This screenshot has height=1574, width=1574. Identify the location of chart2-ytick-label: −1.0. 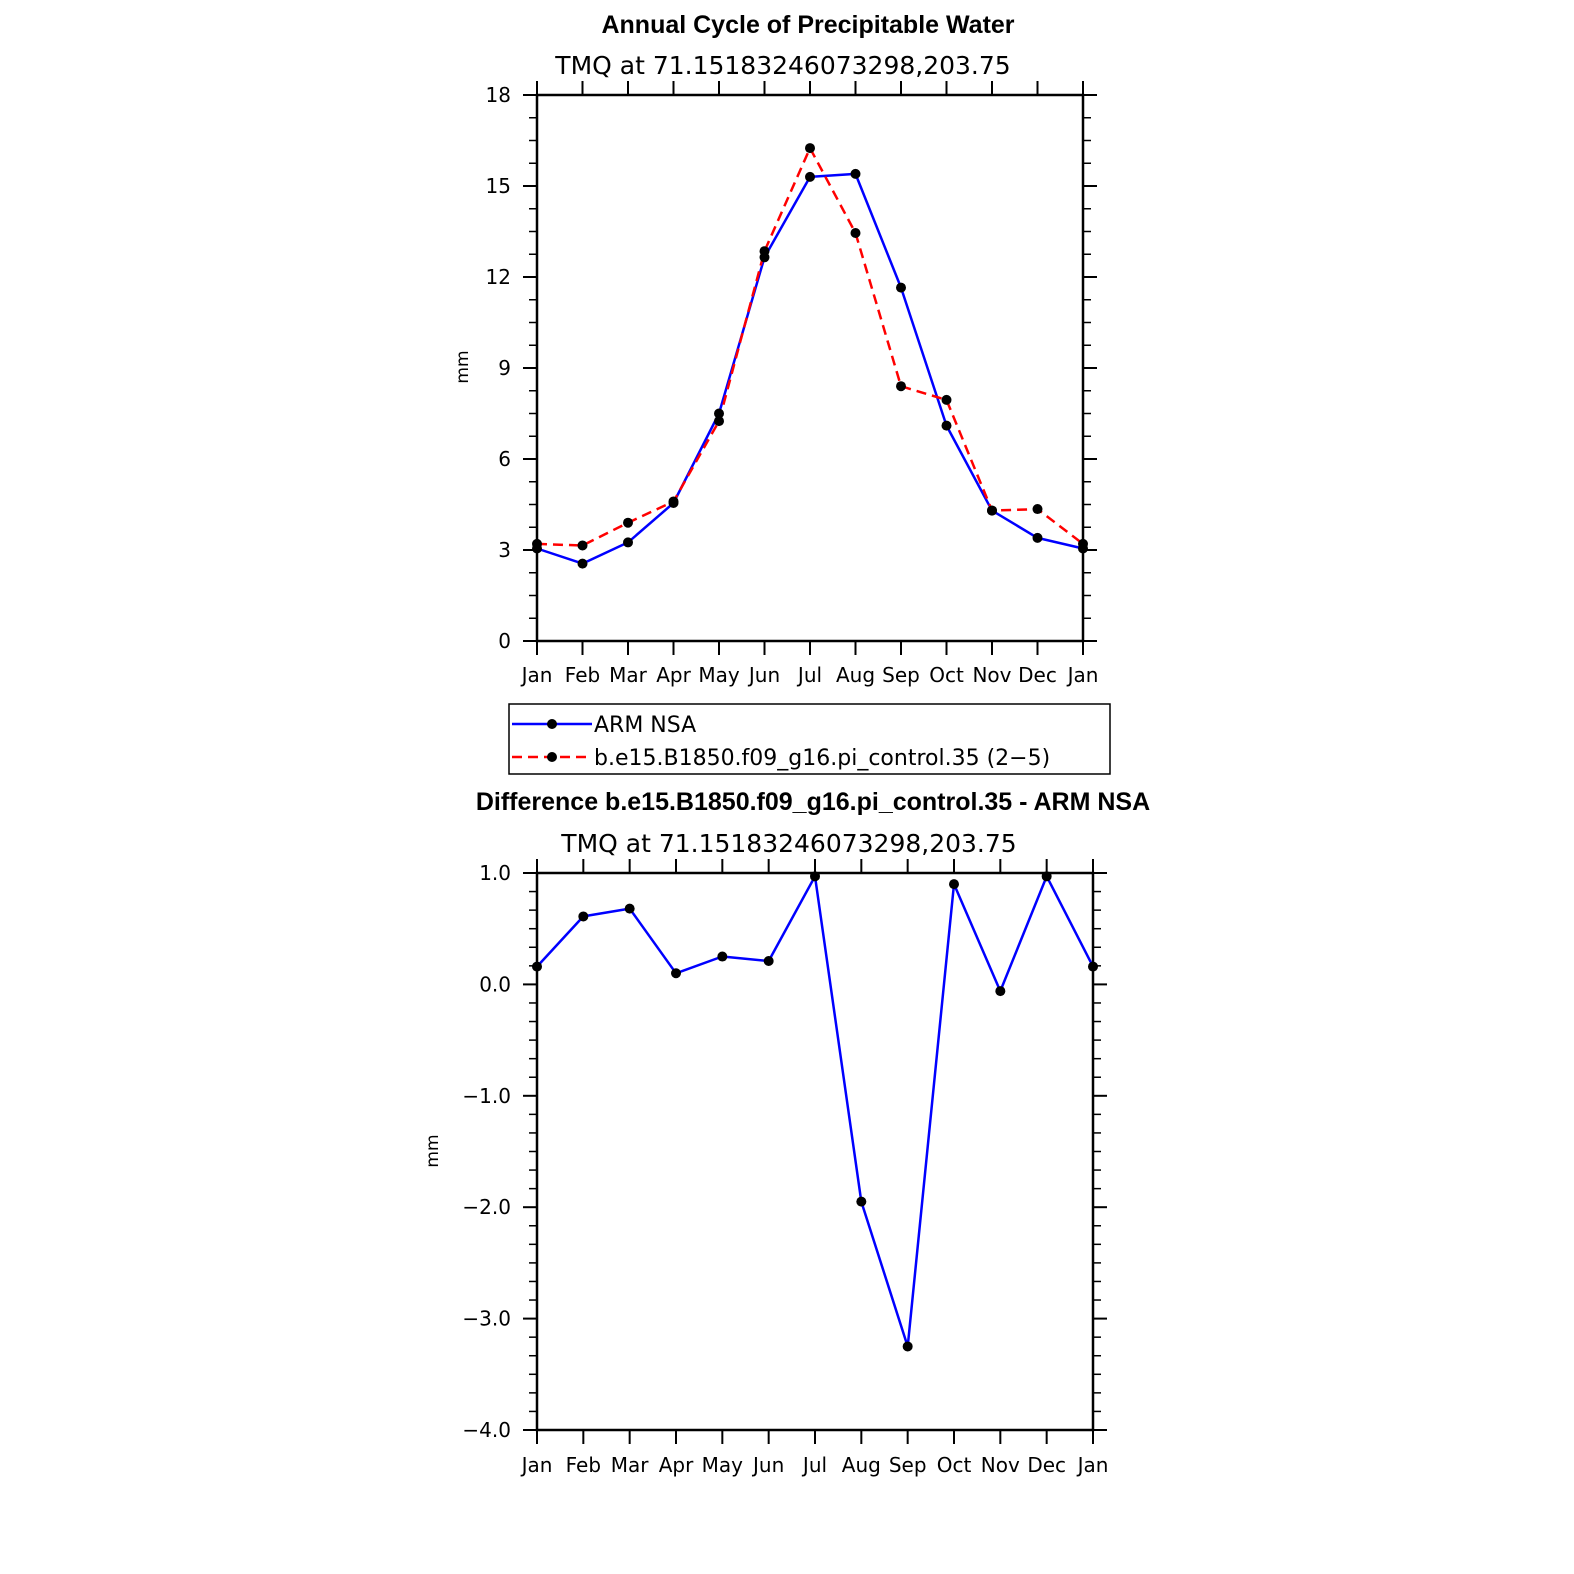
(486, 1096).